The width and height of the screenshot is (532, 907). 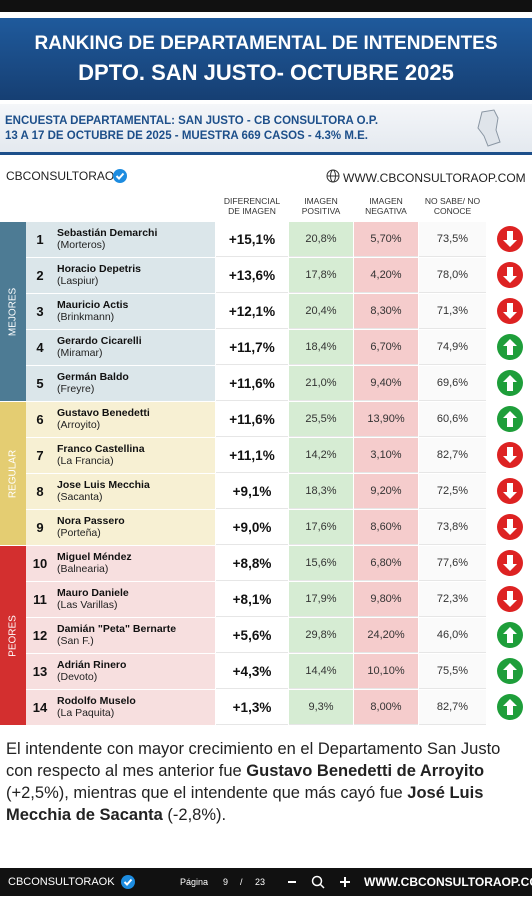 I want to click on candidate-name: Mauricio Actis, so click(x=93, y=305).